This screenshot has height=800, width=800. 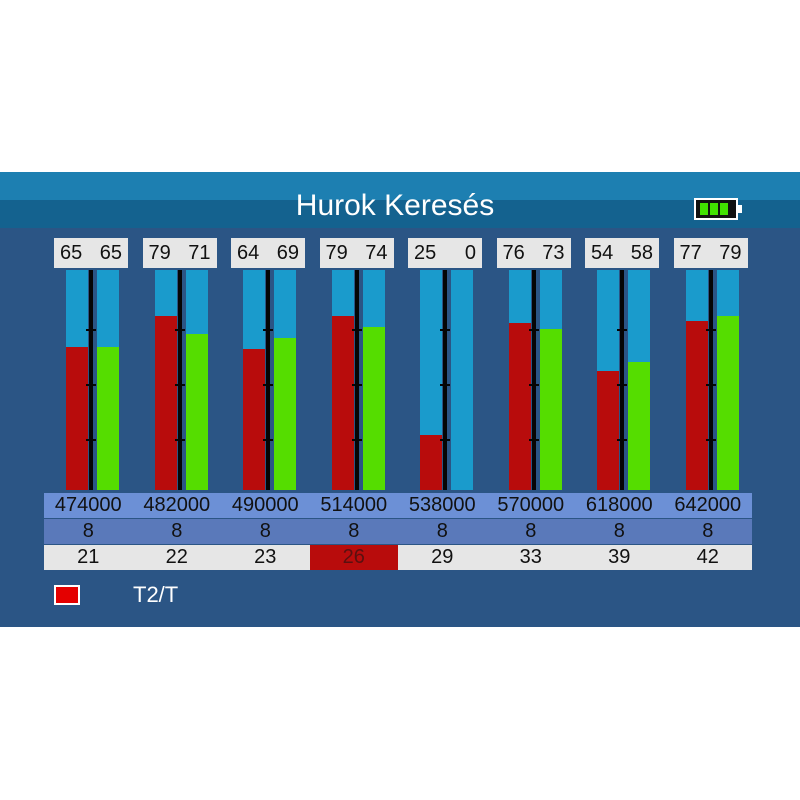 I want to click on header-title-bar, so click(x=400, y=214).